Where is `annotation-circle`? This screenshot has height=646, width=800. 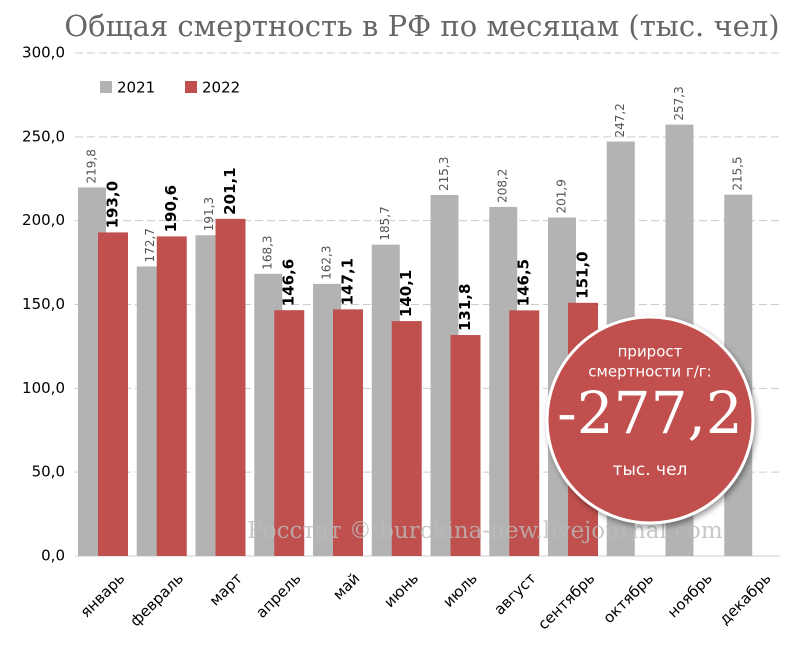 annotation-circle is located at coordinates (650, 420).